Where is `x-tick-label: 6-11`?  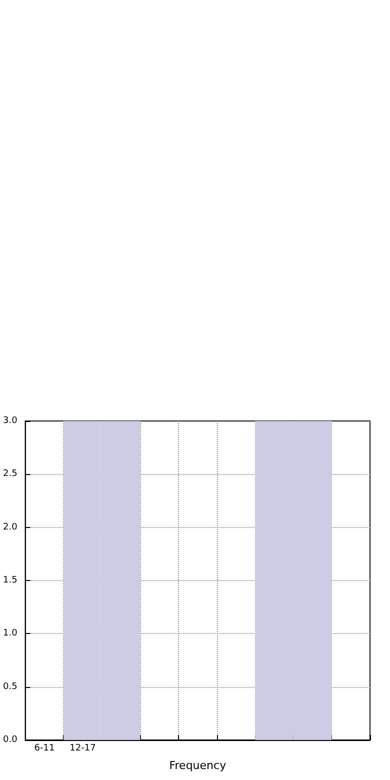 x-tick-label: 6-11 is located at coordinates (44, 749).